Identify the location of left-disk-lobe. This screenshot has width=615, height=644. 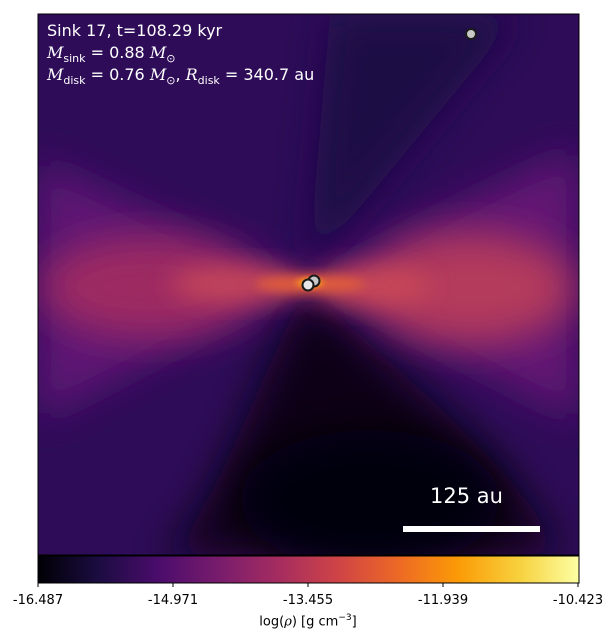
(150, 287).